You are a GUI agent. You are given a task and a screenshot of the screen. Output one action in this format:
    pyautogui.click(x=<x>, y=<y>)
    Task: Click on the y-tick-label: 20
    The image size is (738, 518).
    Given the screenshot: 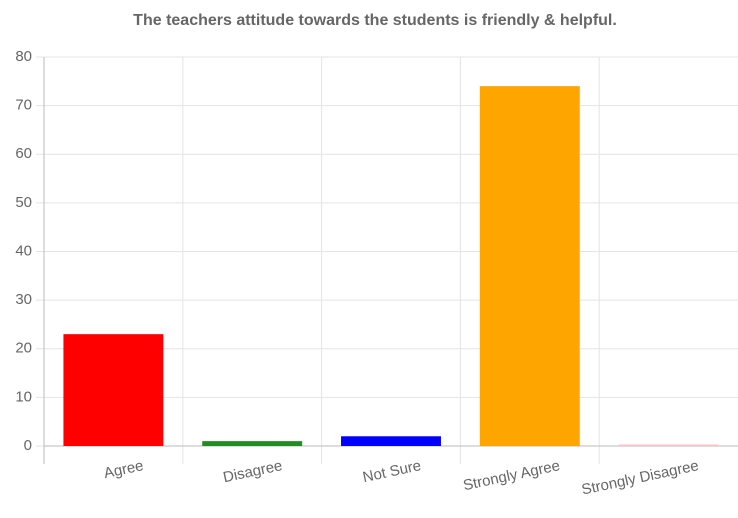 What is the action you would take?
    pyautogui.click(x=23, y=348)
    